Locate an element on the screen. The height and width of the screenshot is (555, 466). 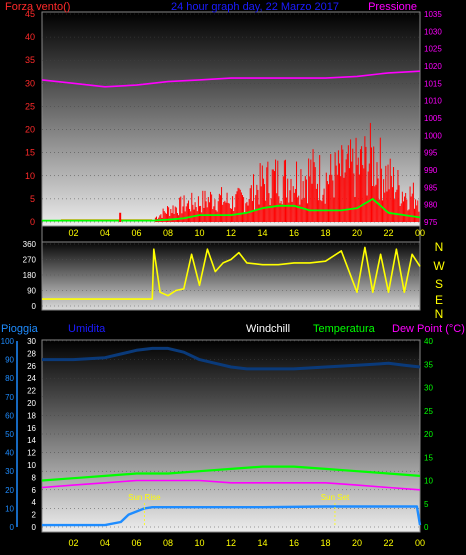
pressure-tick-985: 985 is located at coordinates (431, 187).